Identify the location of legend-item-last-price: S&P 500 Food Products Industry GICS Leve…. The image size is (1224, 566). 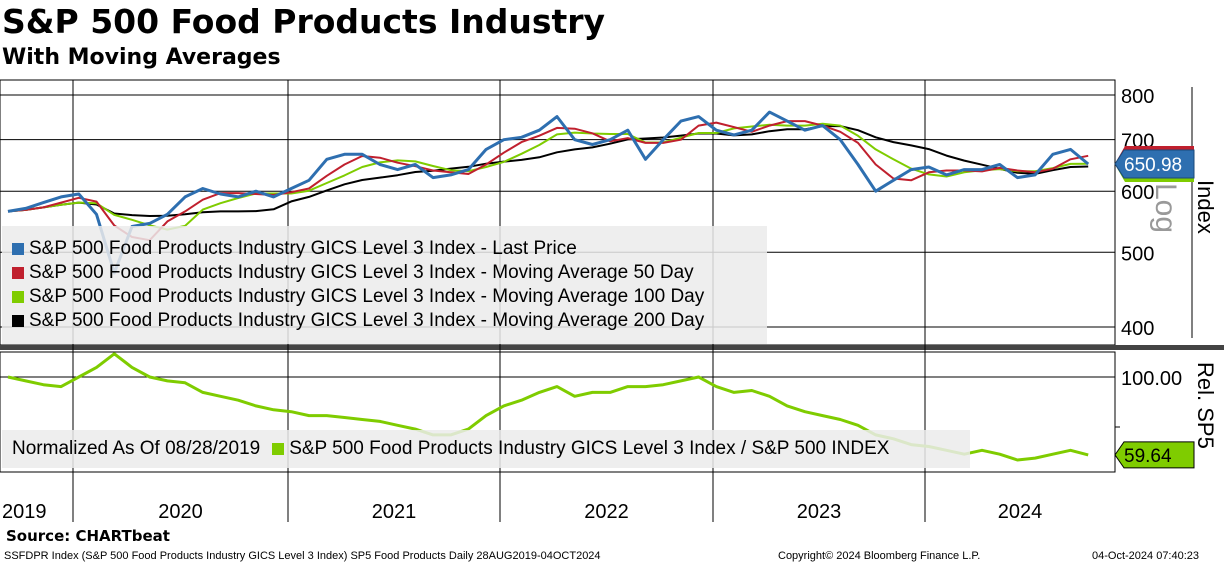
(389, 249).